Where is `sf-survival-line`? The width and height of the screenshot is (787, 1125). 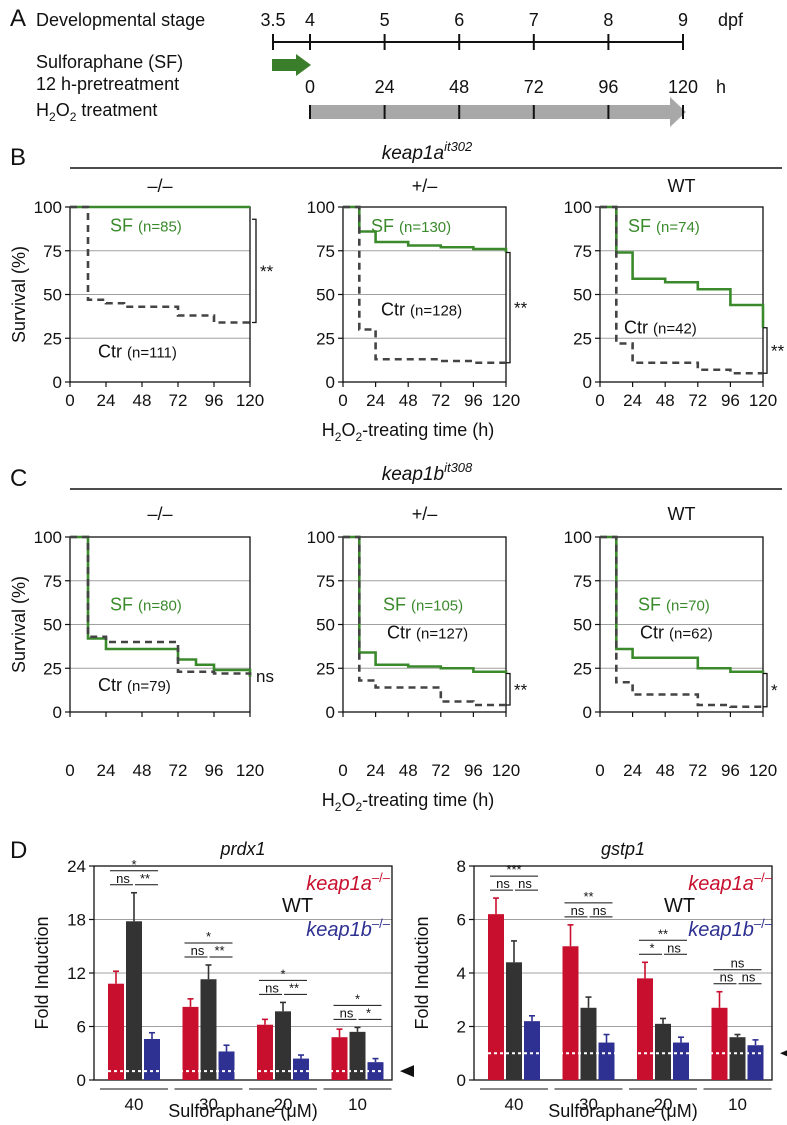 sf-survival-line is located at coordinates (425, 604).